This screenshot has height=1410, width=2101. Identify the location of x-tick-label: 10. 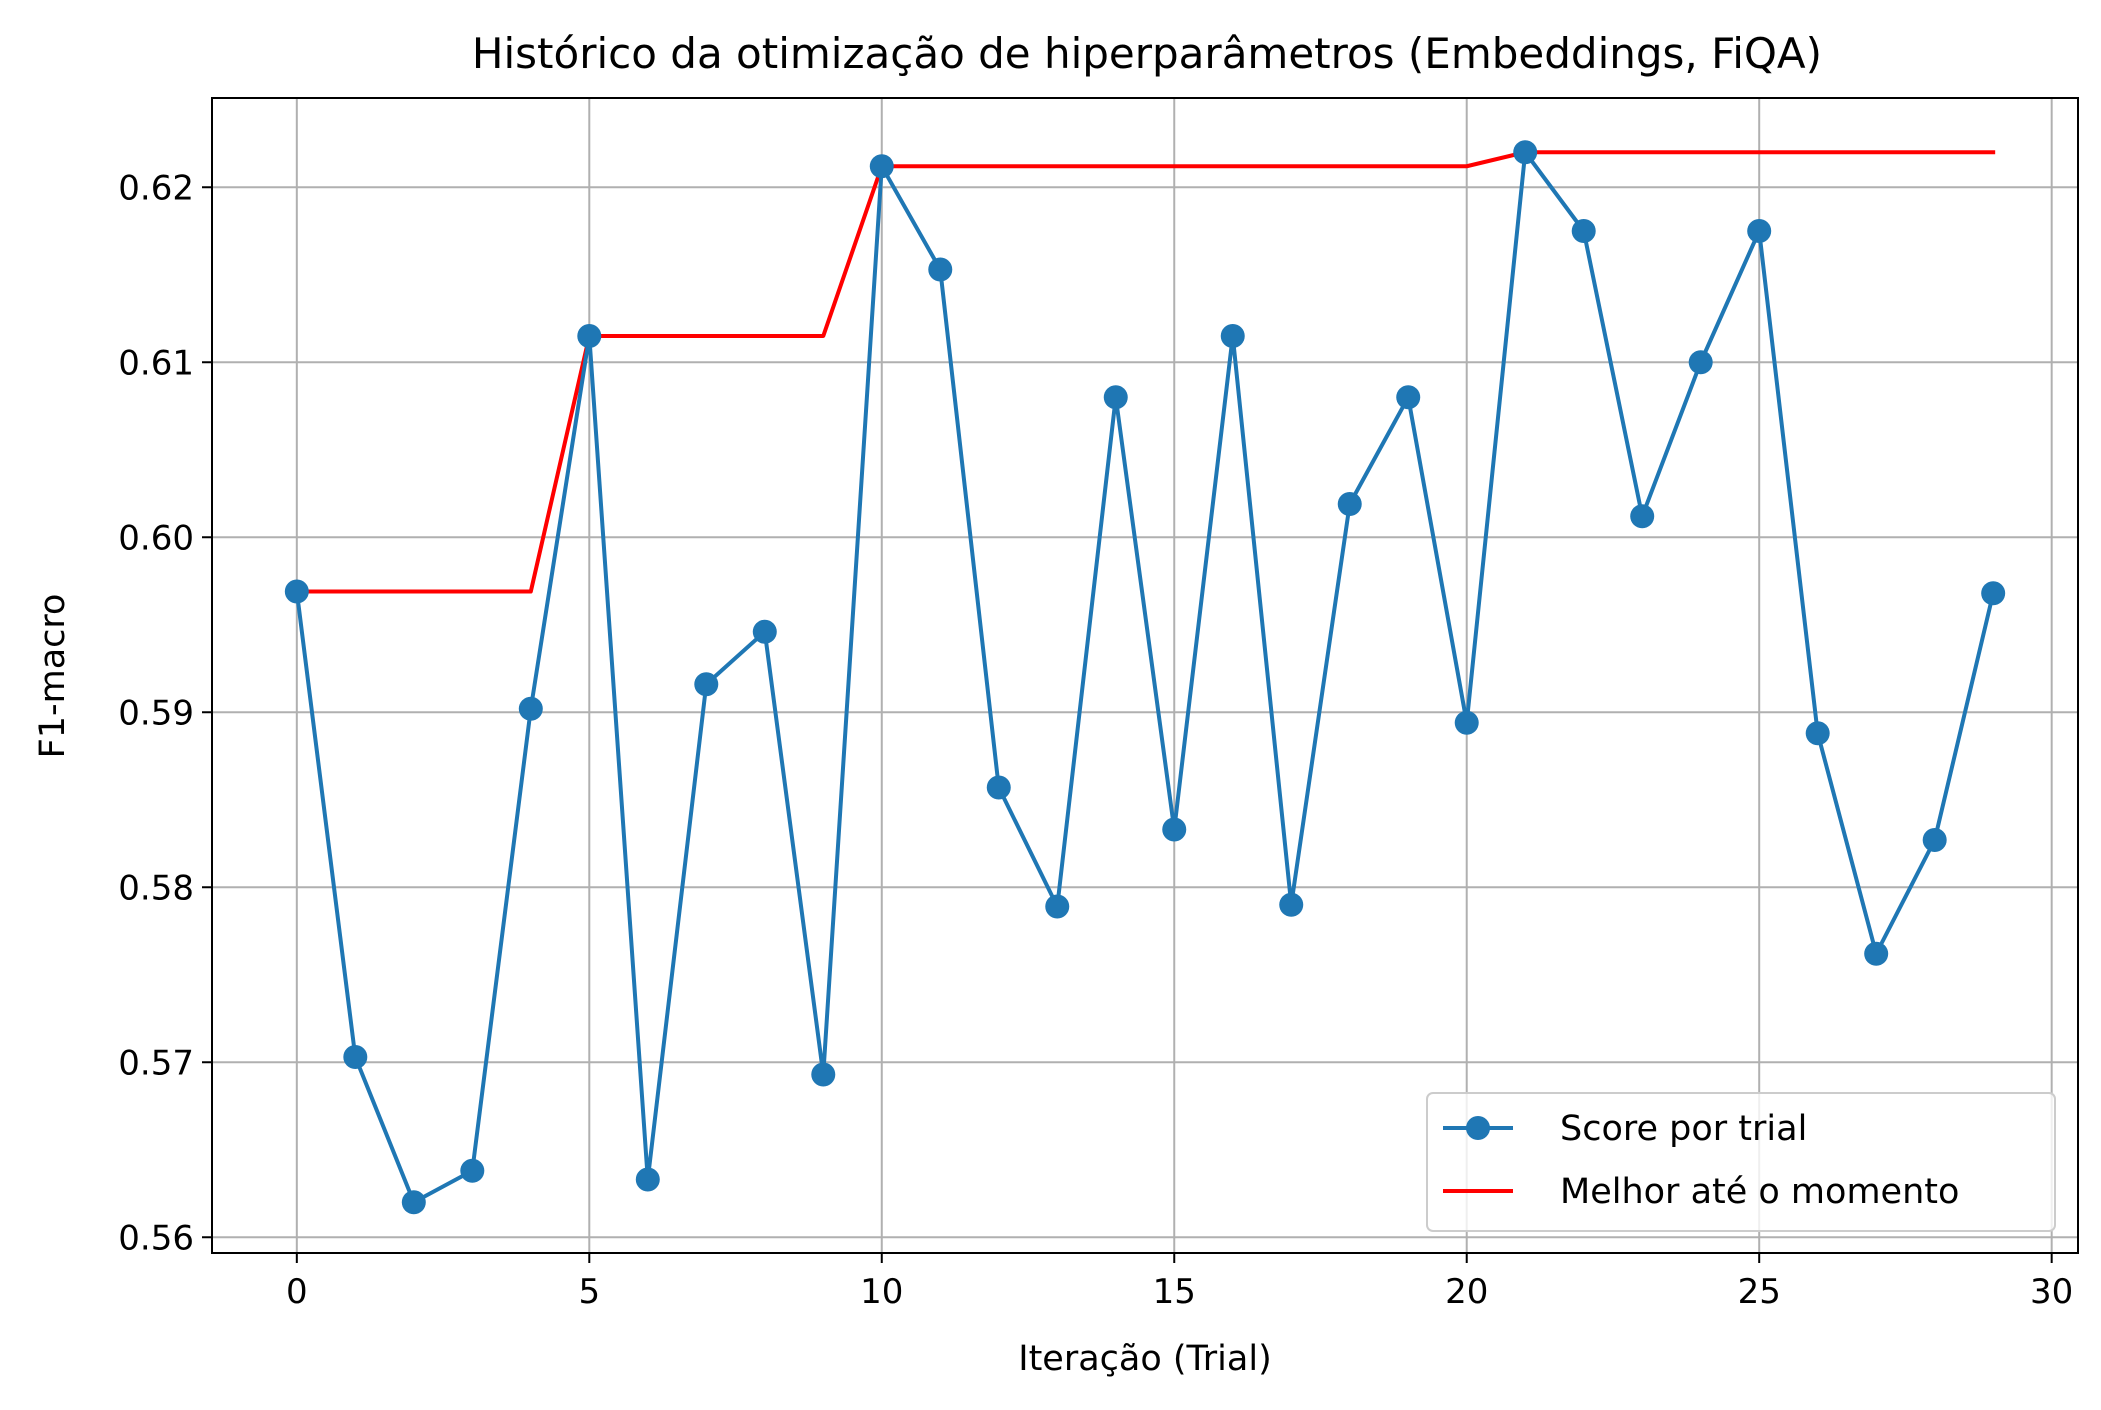
(881, 1292).